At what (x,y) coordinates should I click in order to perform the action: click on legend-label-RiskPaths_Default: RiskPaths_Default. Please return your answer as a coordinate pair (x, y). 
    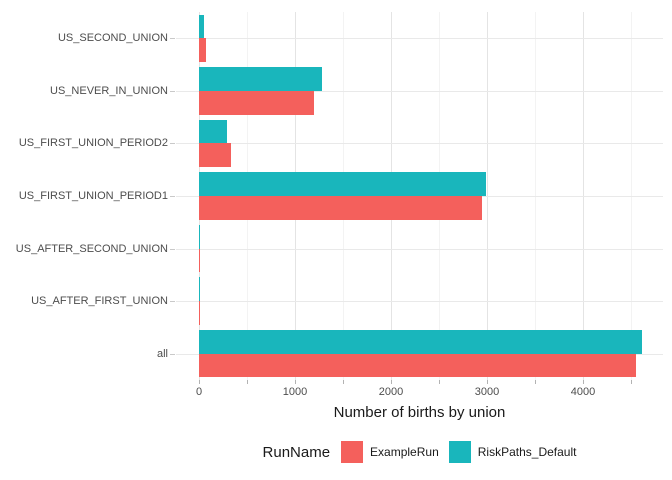
    Looking at the image, I should click on (527, 452).